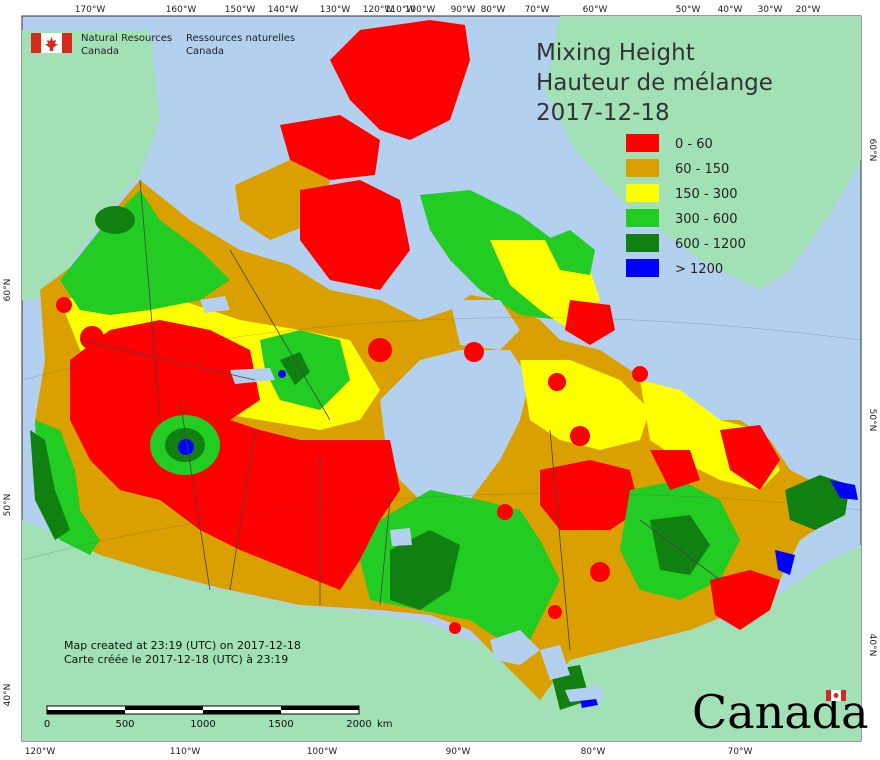 Image resolution: width=880 pixels, height=760 pixels. What do you see at coordinates (355, 235) in the screenshot?
I see `victoria-island` at bounding box center [355, 235].